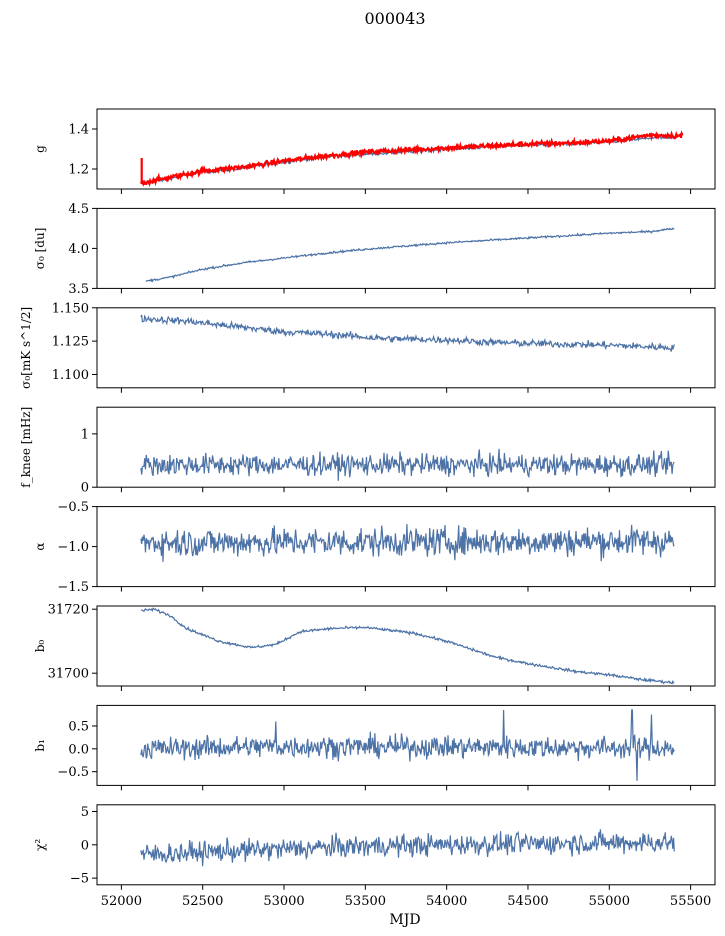 This screenshot has width=725, height=936. What do you see at coordinates (26, 447) in the screenshot?
I see `y-axis-label: f_knee [mHz]` at bounding box center [26, 447].